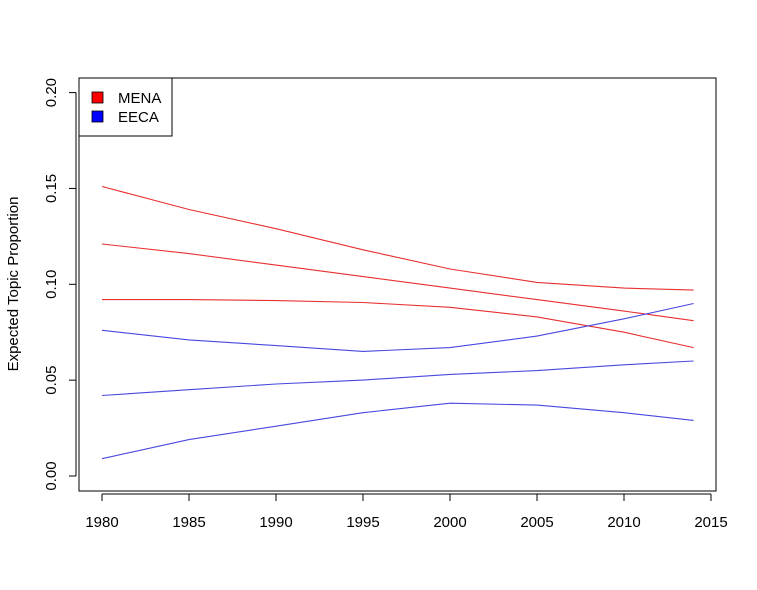  What do you see at coordinates (449, 522) in the screenshot?
I see `x-tick-label-2000: 2000` at bounding box center [449, 522].